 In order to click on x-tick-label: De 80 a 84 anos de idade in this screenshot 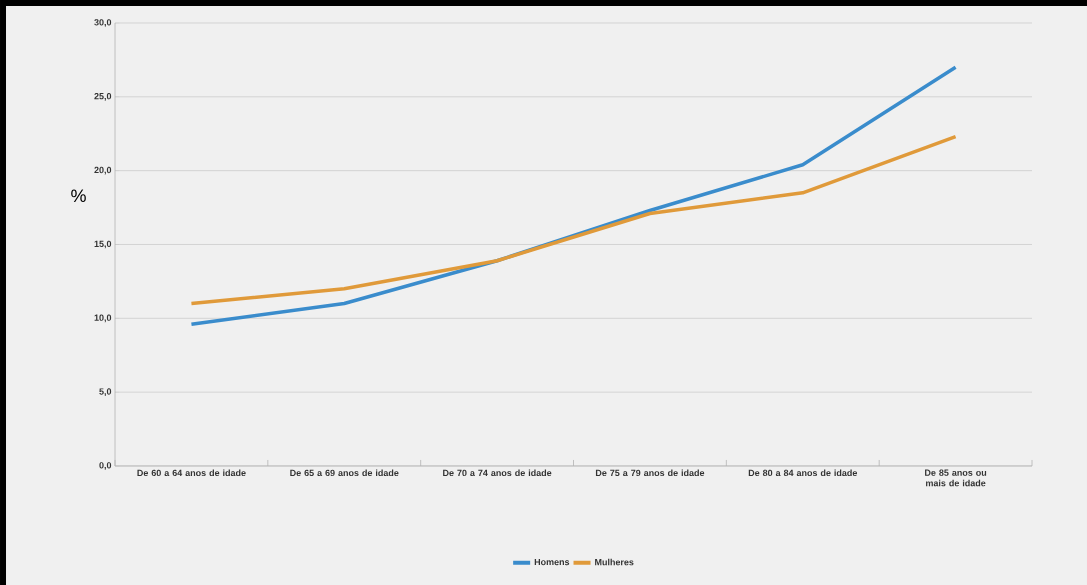, I will do `click(803, 473)`.